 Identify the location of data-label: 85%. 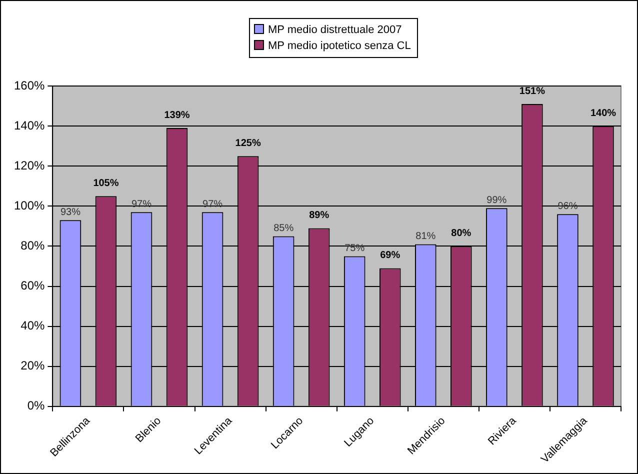
(284, 228).